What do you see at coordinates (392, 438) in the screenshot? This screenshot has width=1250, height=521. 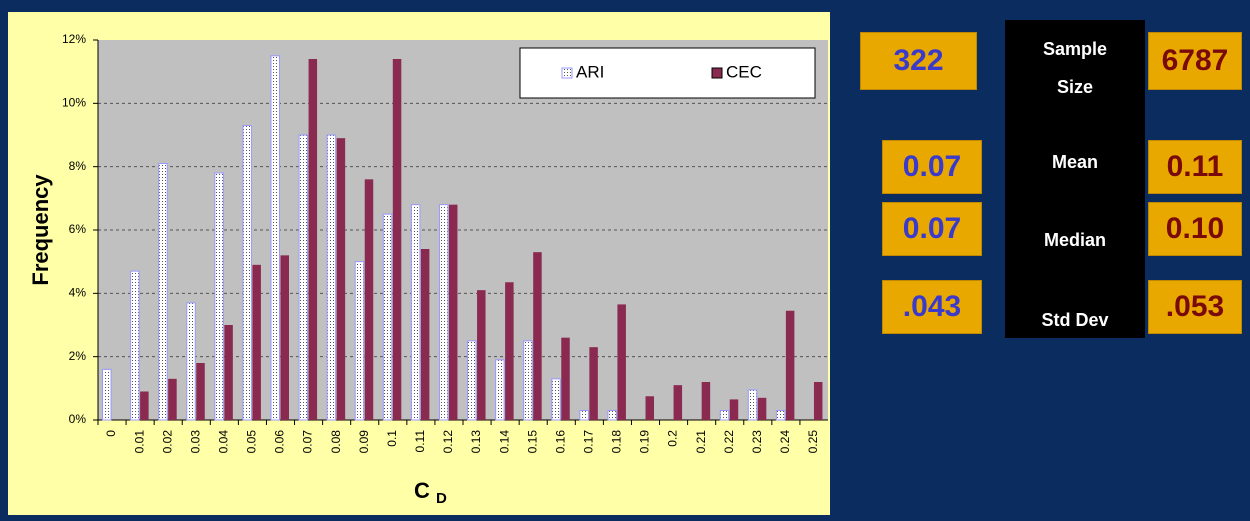 I see `x-tick-label: 0.1` at bounding box center [392, 438].